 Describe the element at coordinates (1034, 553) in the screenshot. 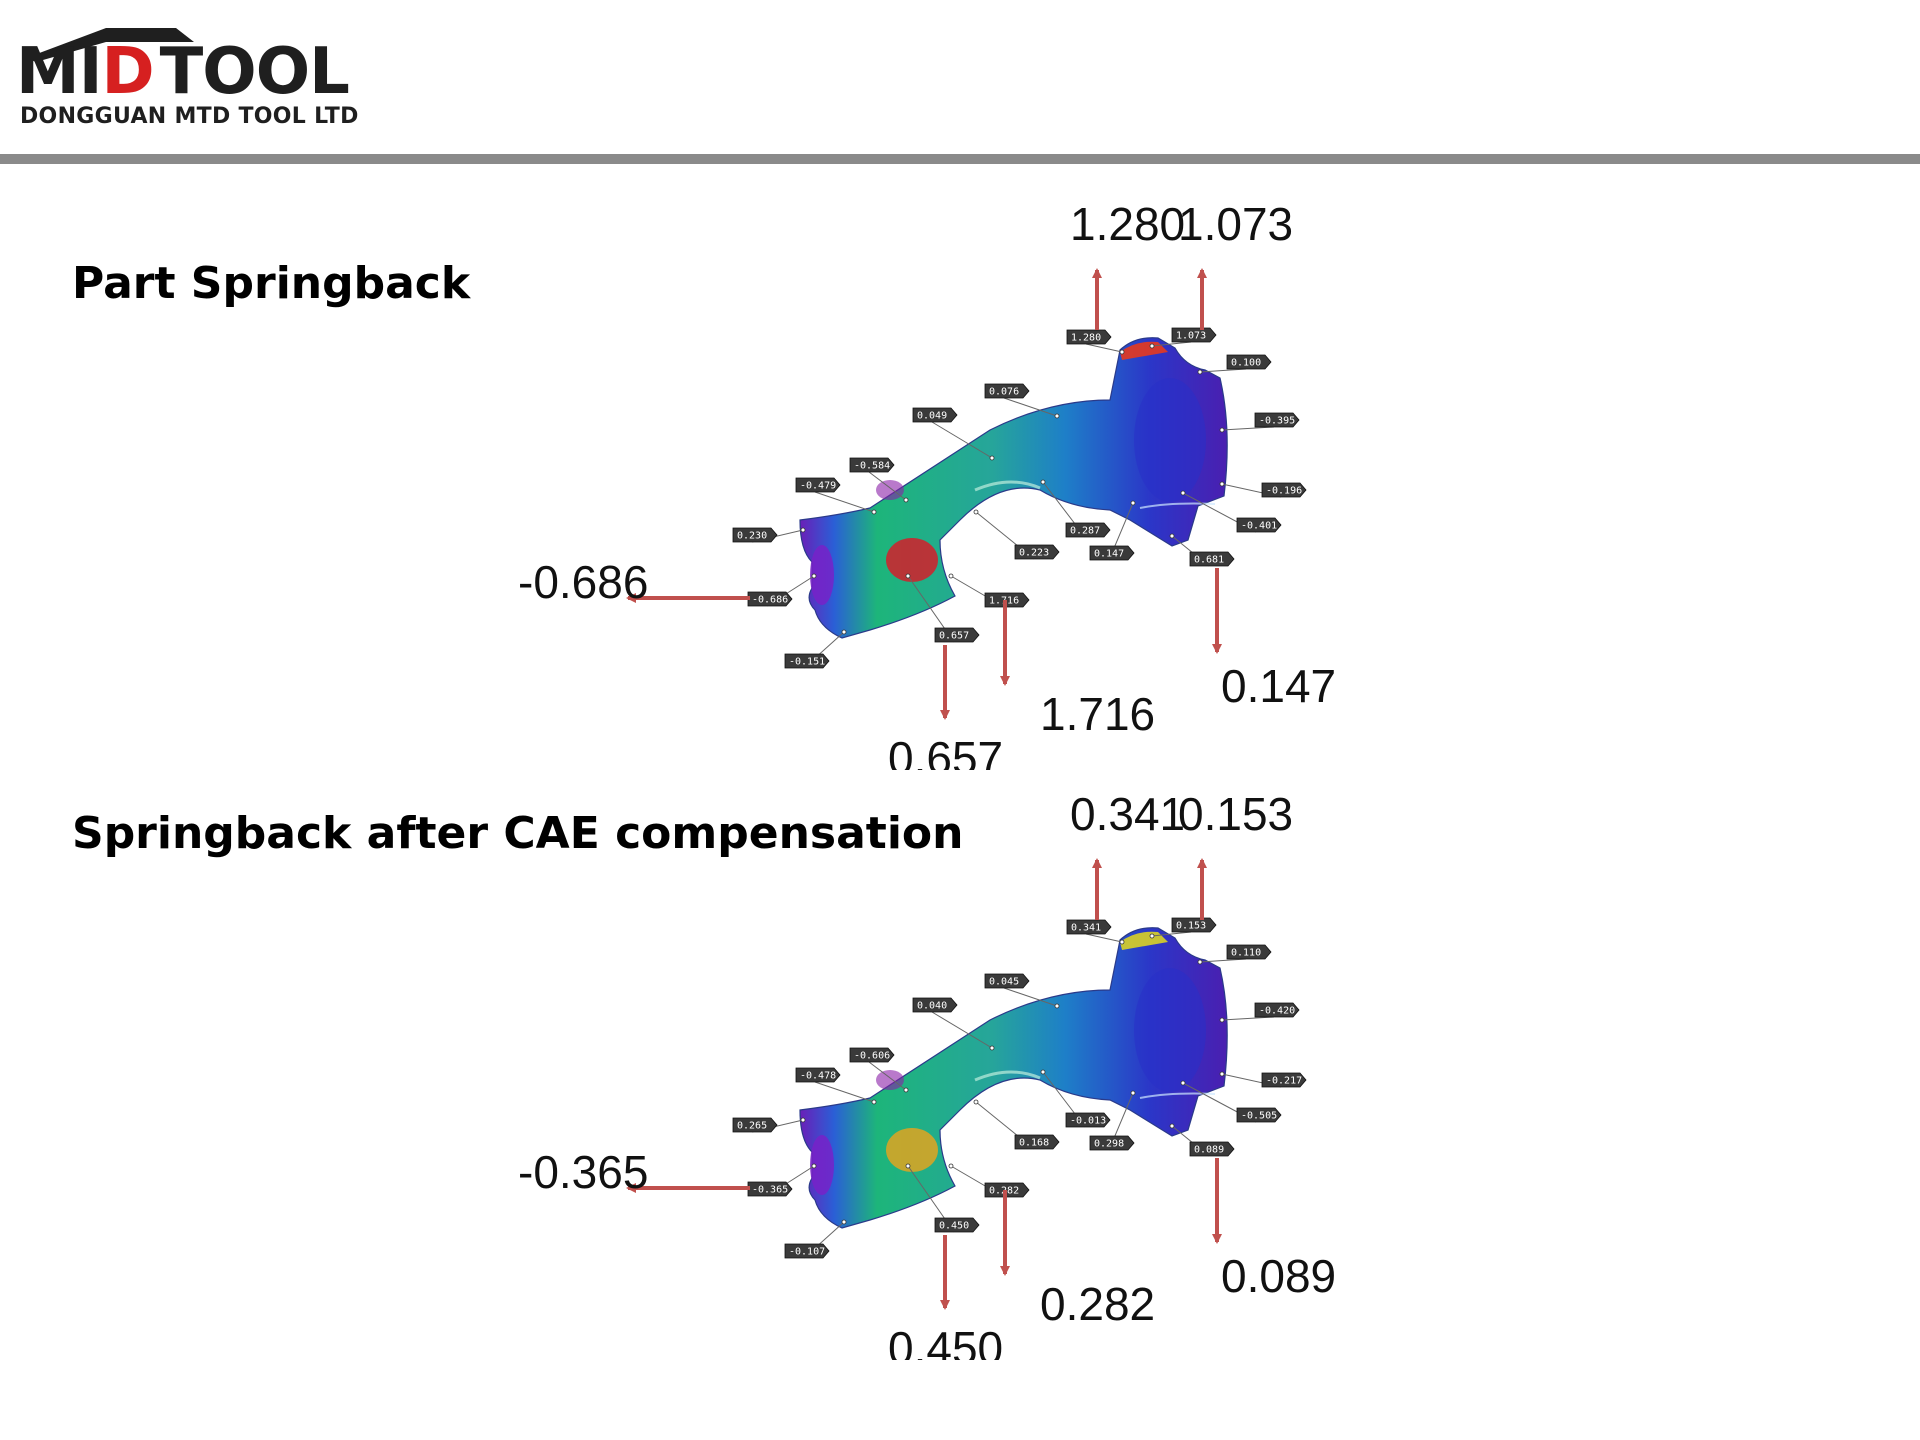

I see `measurement-tag-value: 0.223` at that location.